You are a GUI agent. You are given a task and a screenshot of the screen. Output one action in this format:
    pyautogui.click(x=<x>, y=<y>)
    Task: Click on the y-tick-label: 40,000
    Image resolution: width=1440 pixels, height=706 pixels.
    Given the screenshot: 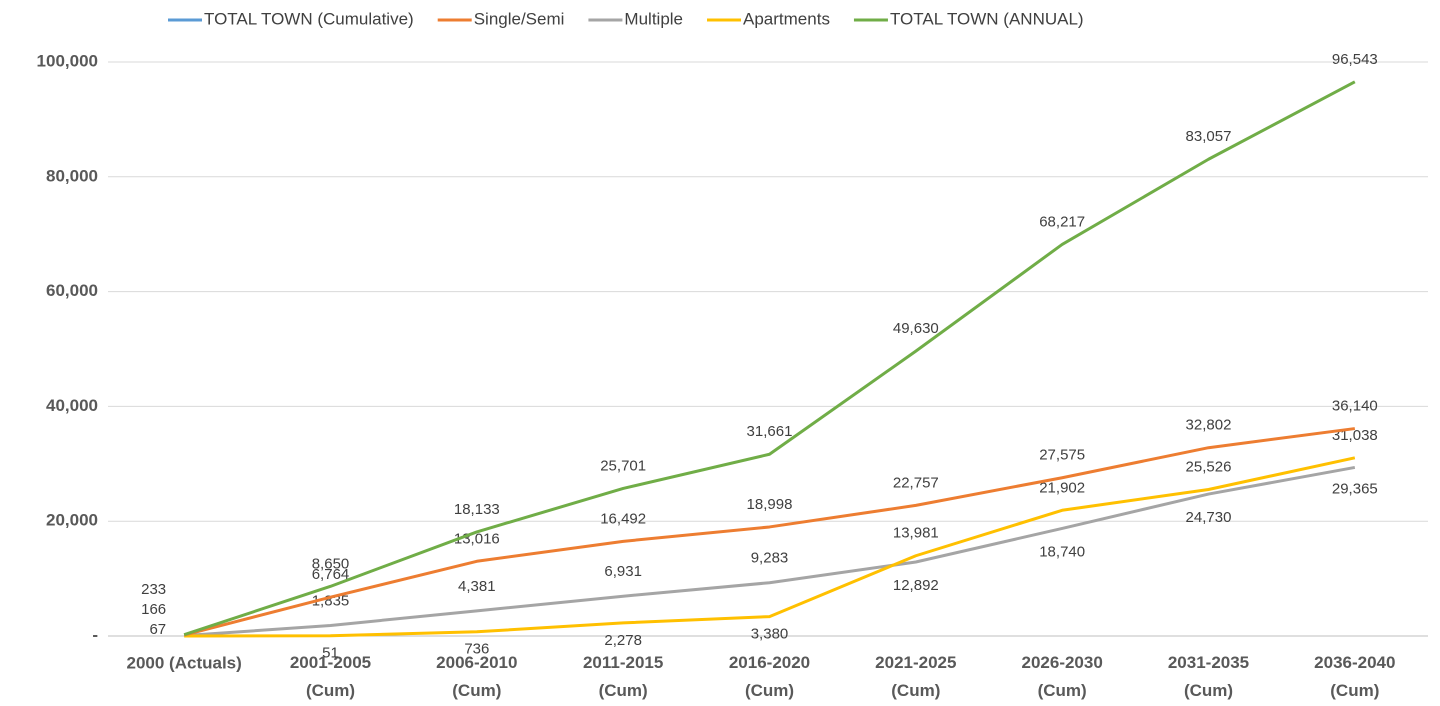 What is the action you would take?
    pyautogui.click(x=72, y=405)
    